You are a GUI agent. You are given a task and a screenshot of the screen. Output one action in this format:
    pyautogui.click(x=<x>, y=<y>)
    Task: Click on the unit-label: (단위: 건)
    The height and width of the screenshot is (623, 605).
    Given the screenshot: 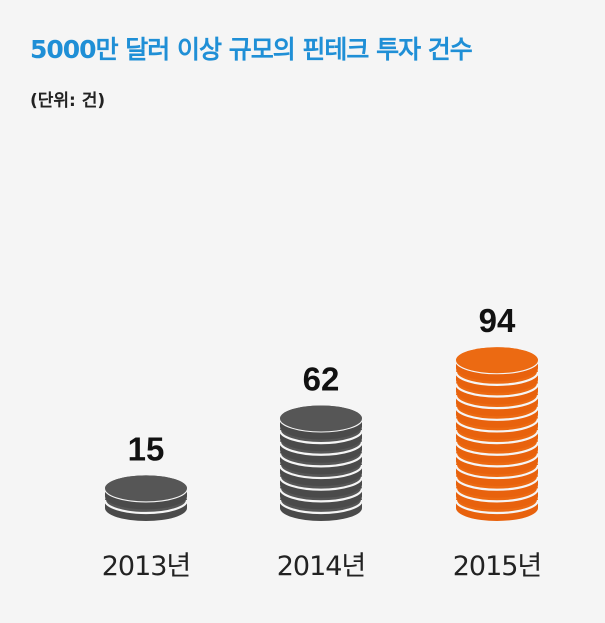 What is the action you would take?
    pyautogui.click(x=68, y=101)
    